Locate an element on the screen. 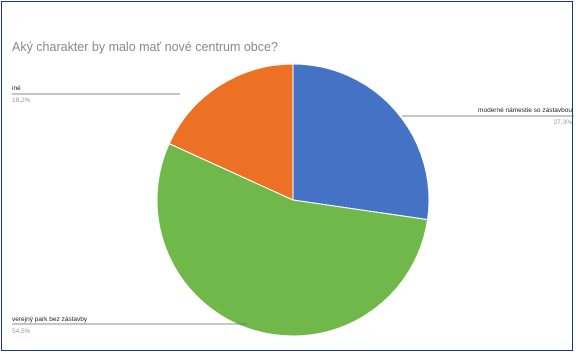 This screenshot has height=354, width=576. slice-percent-ine: 18,2% is located at coordinates (21, 100).